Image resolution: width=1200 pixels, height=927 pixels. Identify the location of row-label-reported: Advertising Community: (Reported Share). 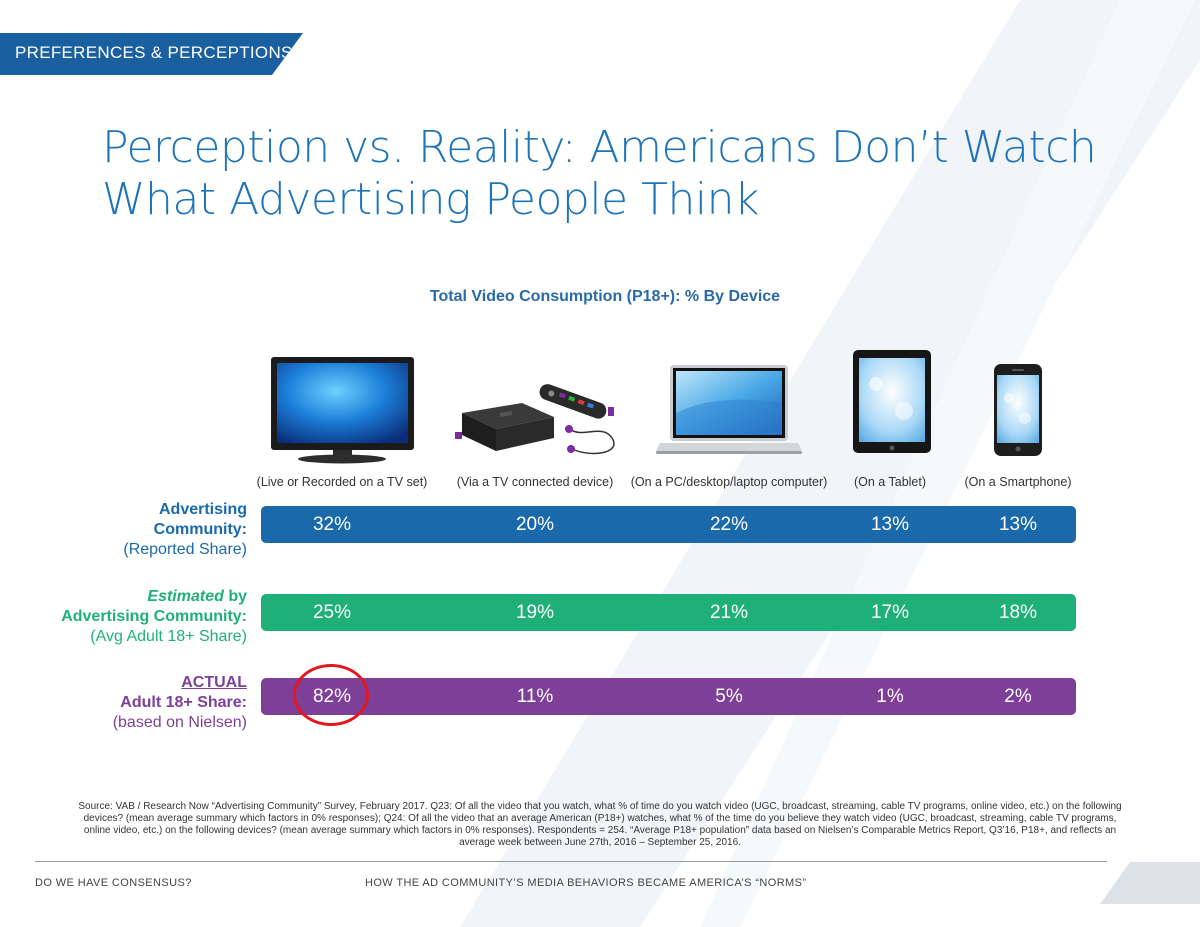
(185, 530).